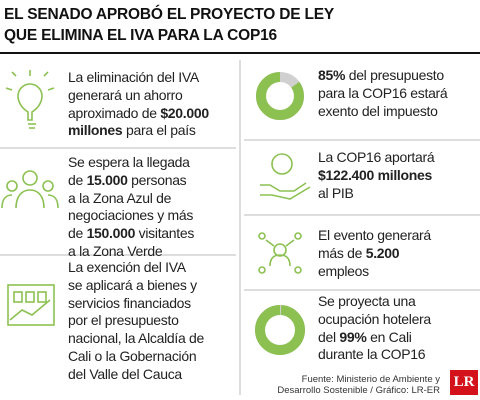 This screenshot has width=480, height=400. I want to click on text: visitantes, so click(165, 233).